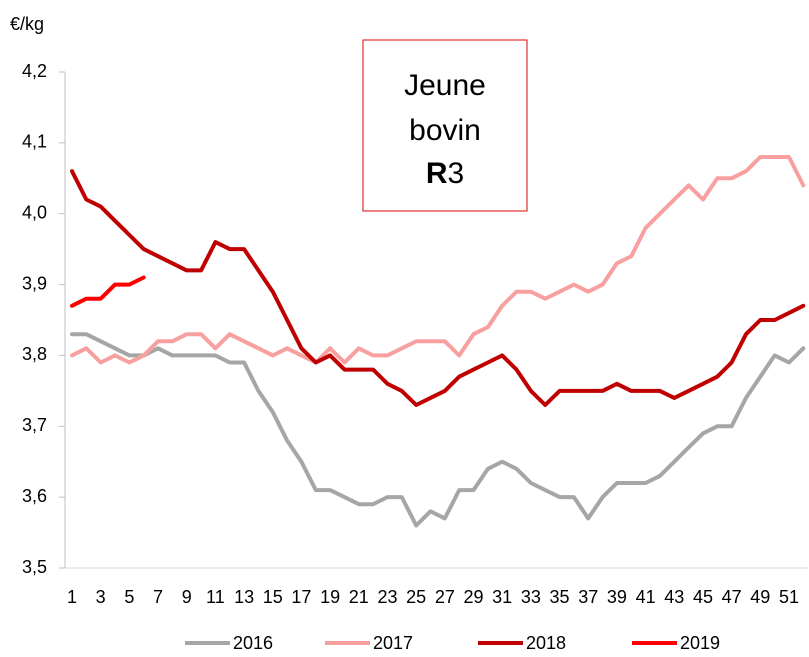 Image resolution: width=809 pixels, height=657 pixels. Describe the element at coordinates (273, 597) in the screenshot. I see `x-tick-label: 15` at that location.